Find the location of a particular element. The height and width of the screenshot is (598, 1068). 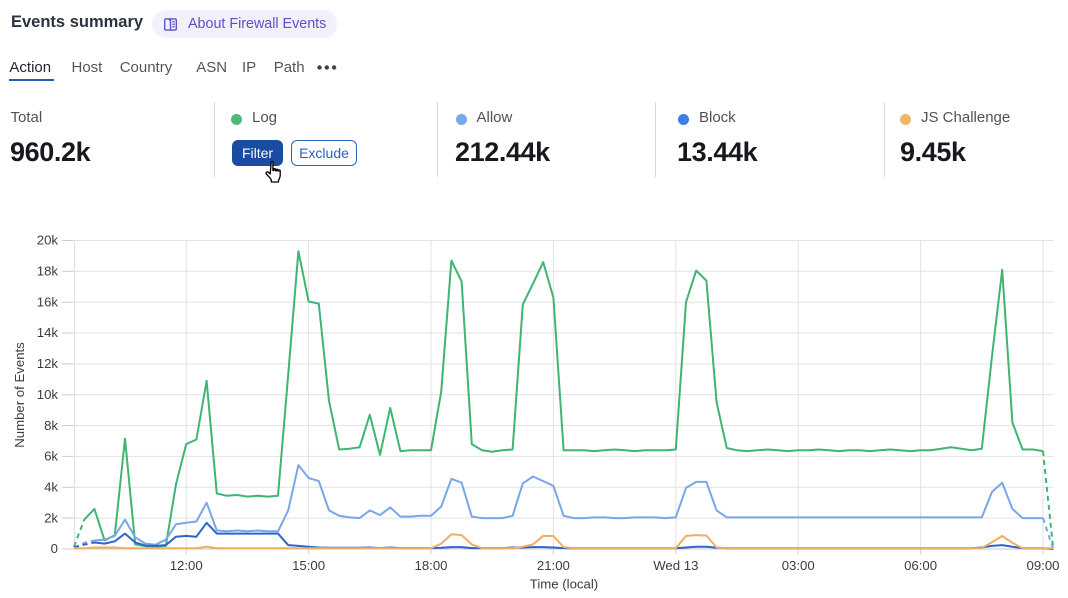

svg-text: 12k is located at coordinates (48, 363).